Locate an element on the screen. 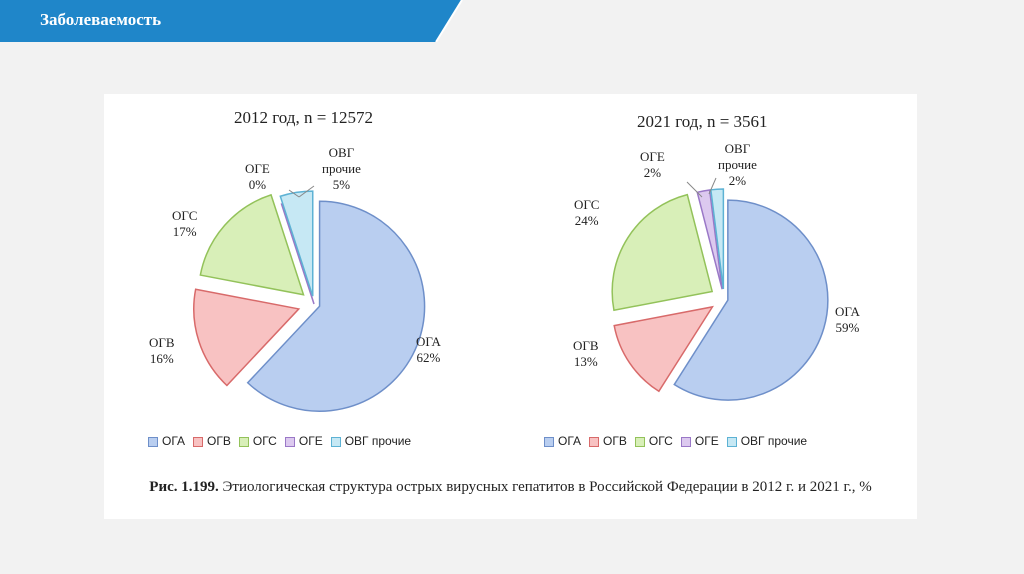  legend-item-2012-oge: ОГЕ is located at coordinates (303, 441).